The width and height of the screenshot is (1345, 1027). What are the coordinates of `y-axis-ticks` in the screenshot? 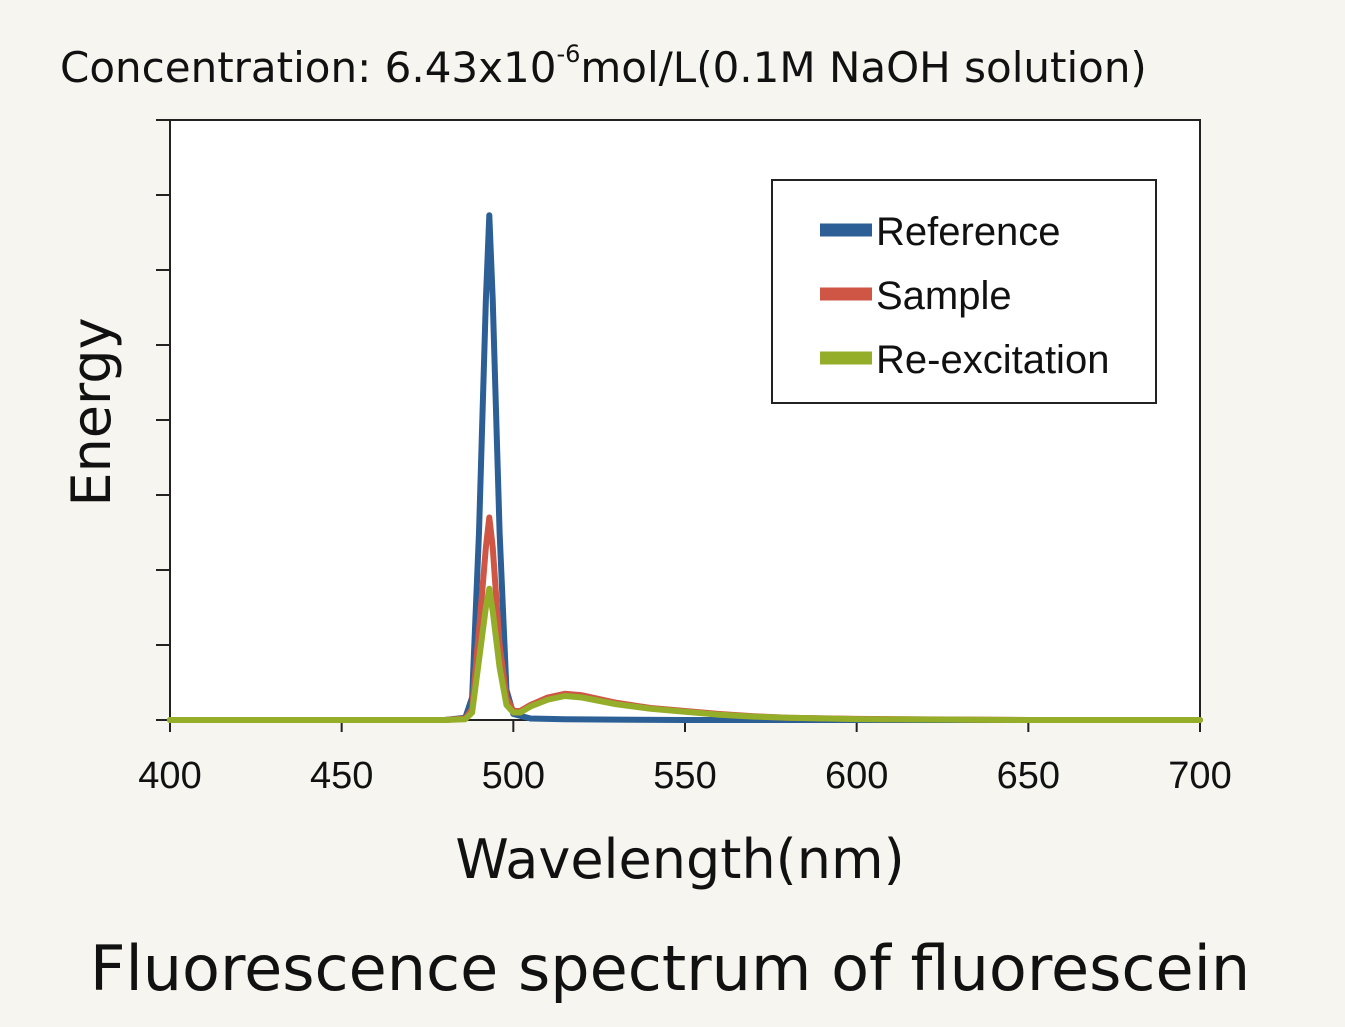 It's located at (163, 420).